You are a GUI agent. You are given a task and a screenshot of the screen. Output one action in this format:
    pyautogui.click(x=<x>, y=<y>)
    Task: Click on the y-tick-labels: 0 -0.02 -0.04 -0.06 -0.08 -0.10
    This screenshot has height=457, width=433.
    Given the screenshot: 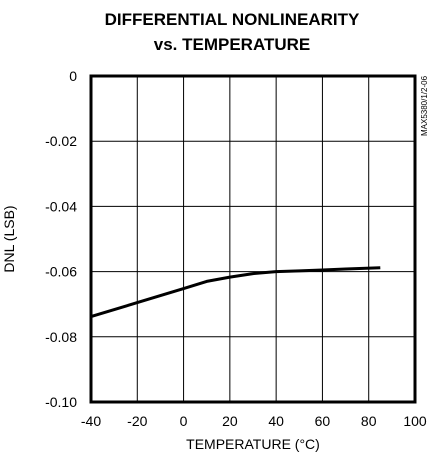 What is the action you would take?
    pyautogui.click(x=61, y=239)
    